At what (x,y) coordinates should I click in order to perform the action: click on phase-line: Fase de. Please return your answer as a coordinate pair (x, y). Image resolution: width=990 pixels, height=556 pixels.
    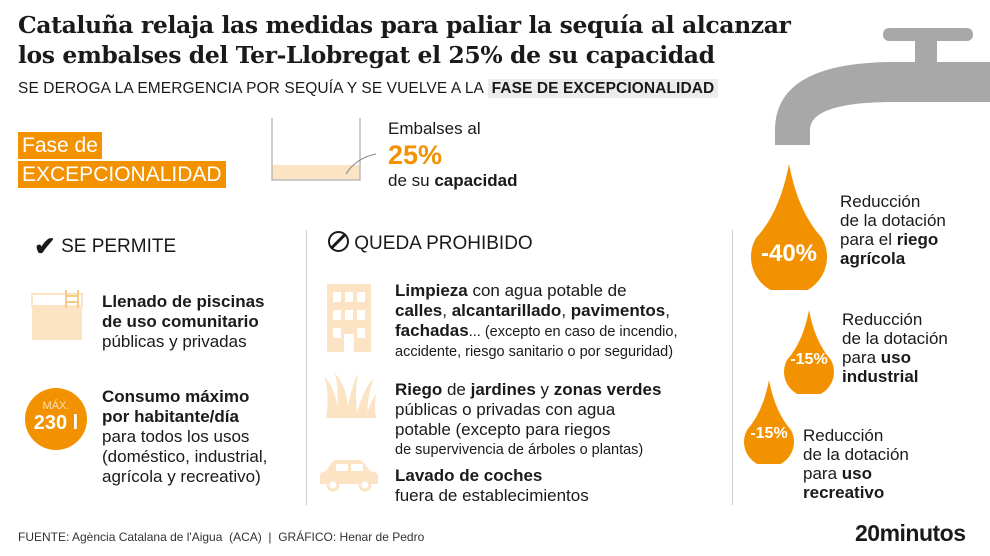
    Looking at the image, I should click on (60, 145).